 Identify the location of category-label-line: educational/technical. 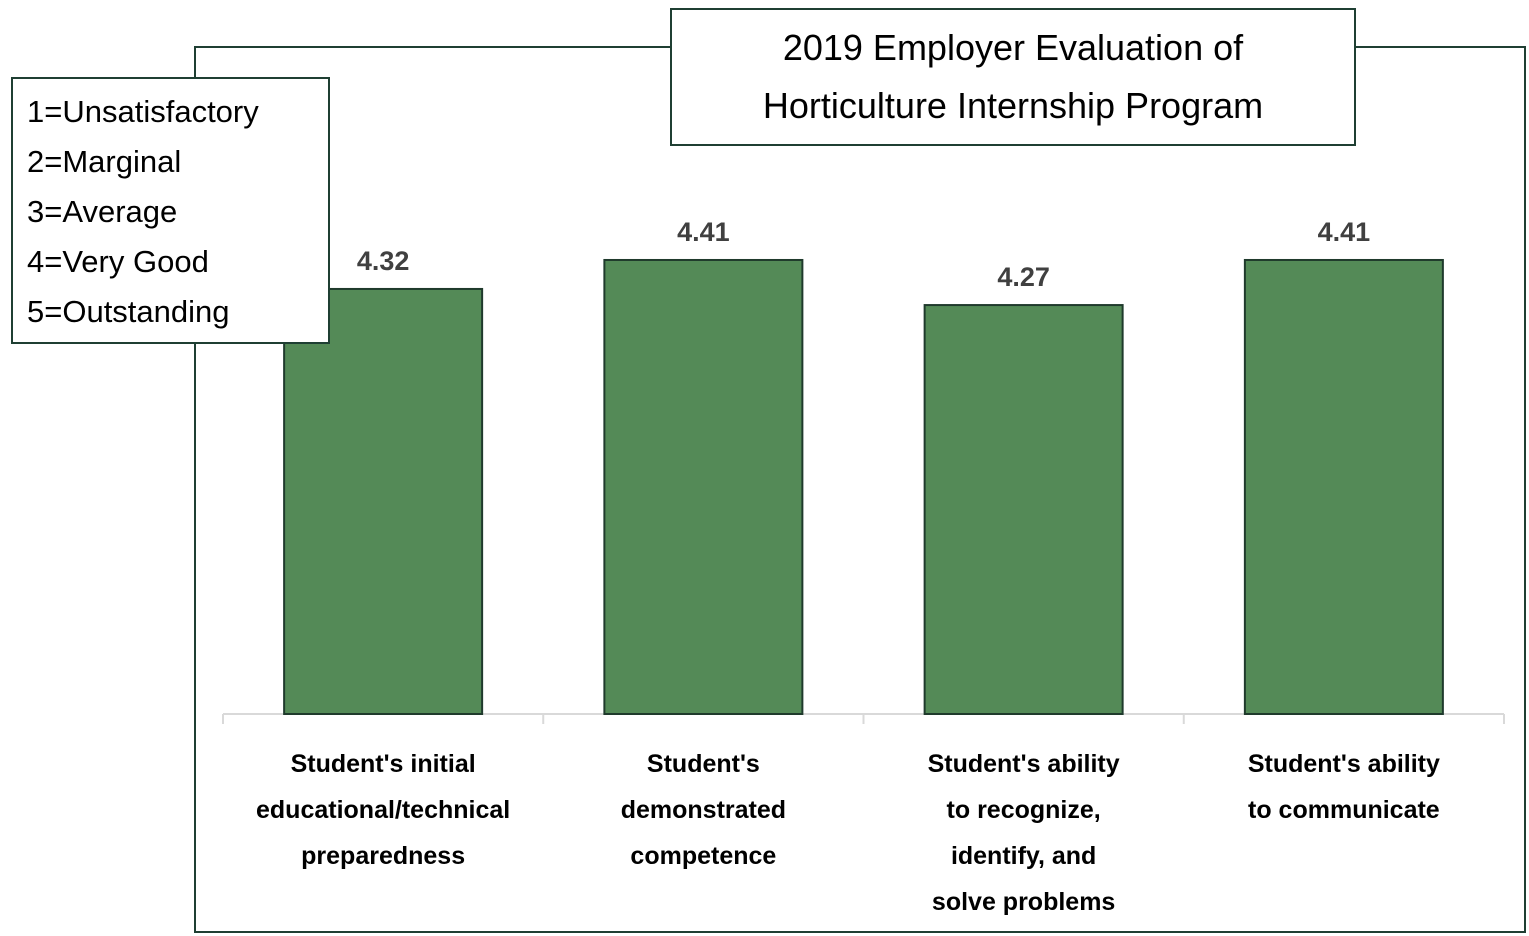
(383, 810).